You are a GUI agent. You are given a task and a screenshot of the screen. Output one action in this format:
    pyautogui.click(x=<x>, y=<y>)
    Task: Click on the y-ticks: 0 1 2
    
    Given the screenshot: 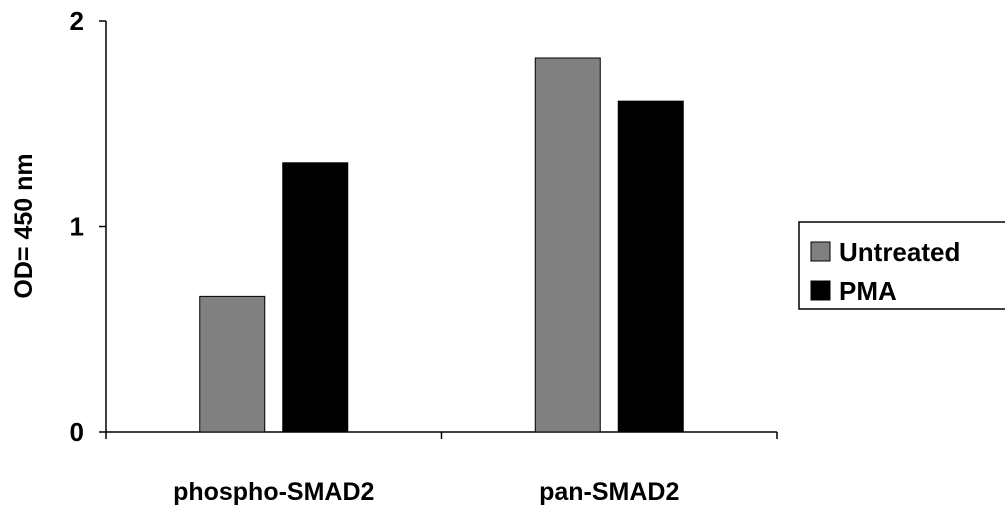 What is the action you would take?
    pyautogui.click(x=88, y=226)
    